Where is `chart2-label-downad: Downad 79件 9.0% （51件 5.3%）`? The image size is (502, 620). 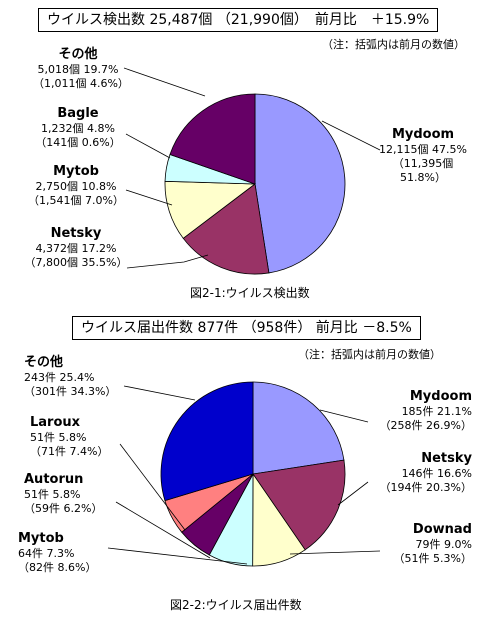
chart2-label-downad: Downad 79件 9.0% （51件 5.3%） is located at coordinates (426, 543).